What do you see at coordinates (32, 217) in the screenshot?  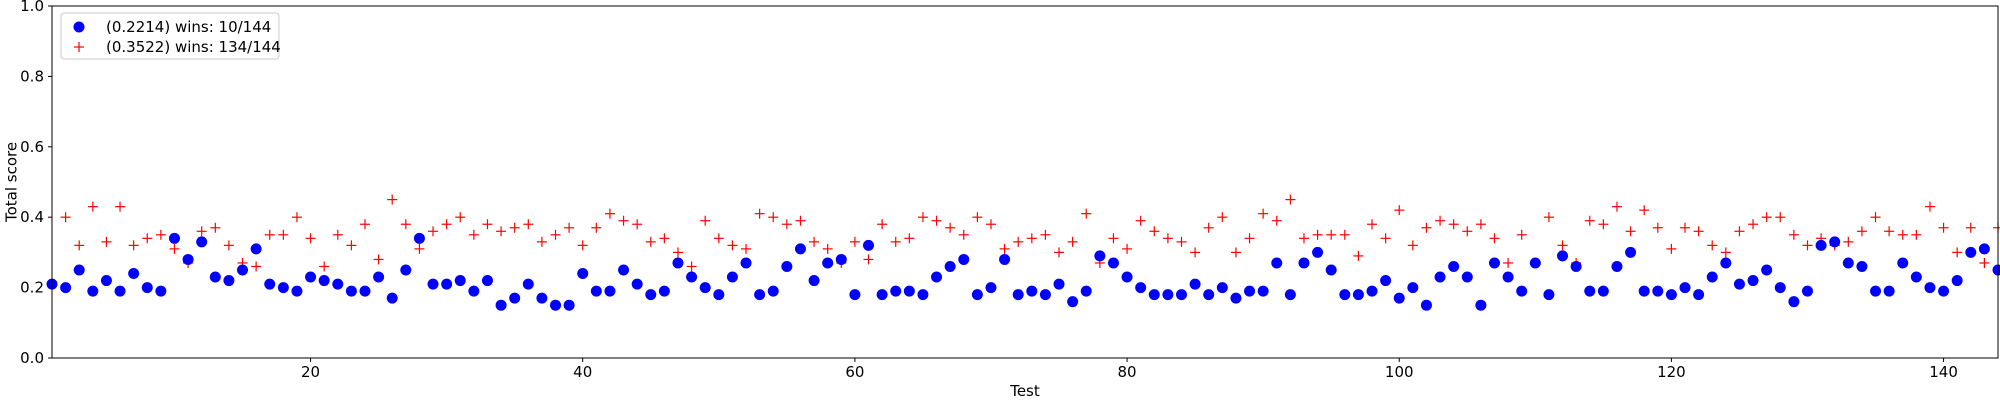 I see `y-tick-label: 0.4` at bounding box center [32, 217].